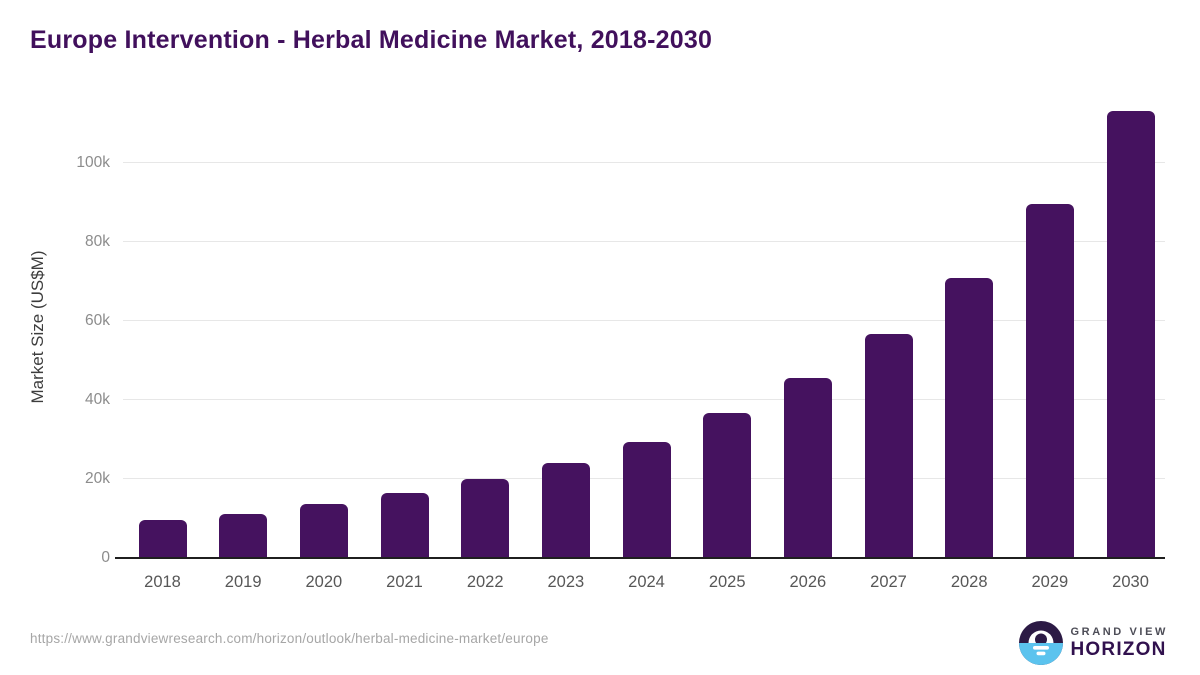  What do you see at coordinates (888, 446) in the screenshot?
I see `bar-2027` at bounding box center [888, 446].